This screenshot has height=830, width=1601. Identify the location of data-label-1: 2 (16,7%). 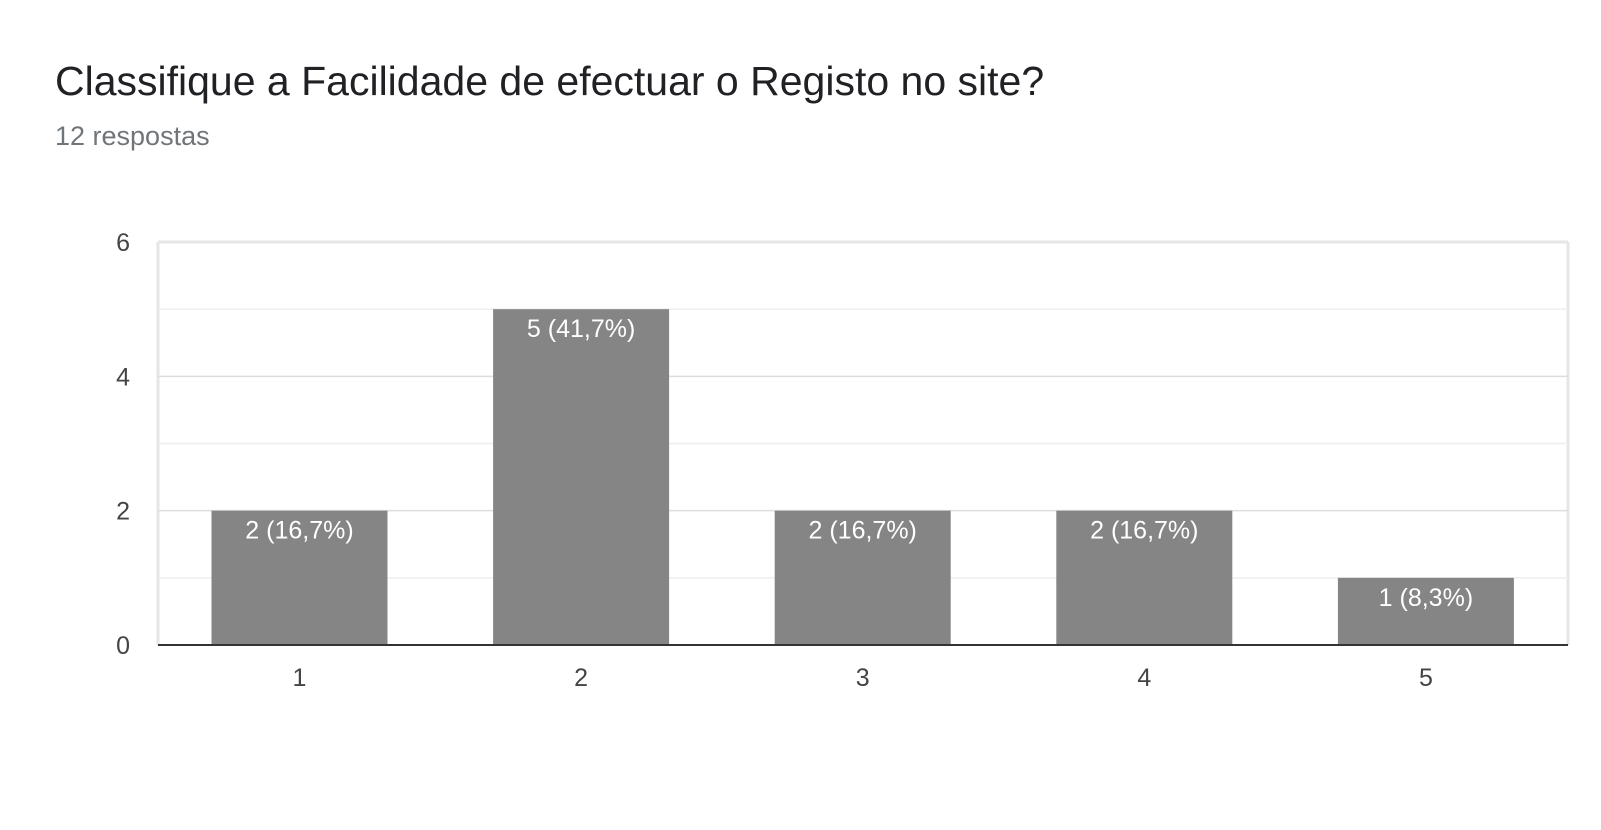
(299, 531).